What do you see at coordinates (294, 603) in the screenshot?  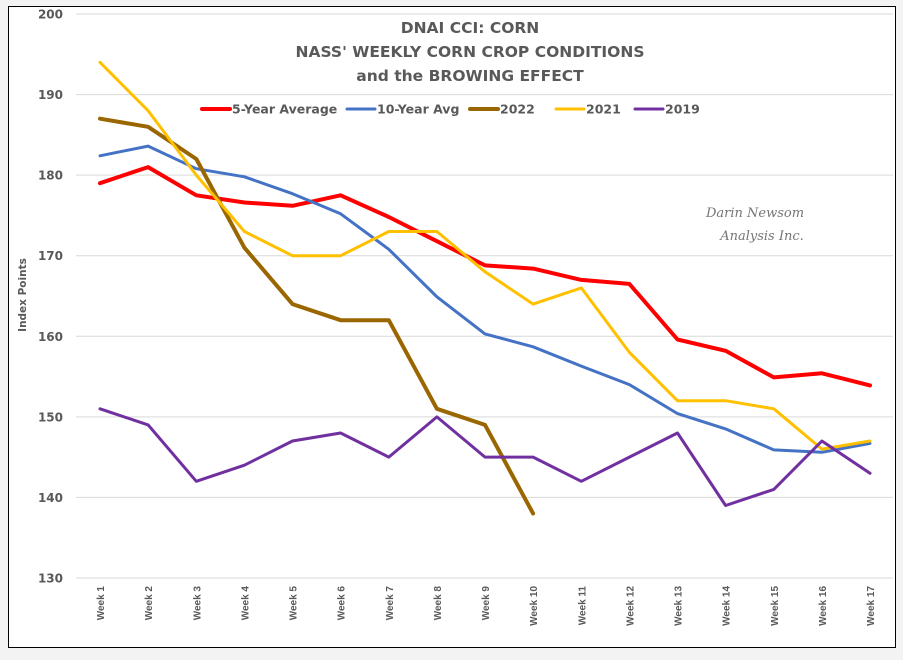 I see `x-tick-label: Week 5` at bounding box center [294, 603].